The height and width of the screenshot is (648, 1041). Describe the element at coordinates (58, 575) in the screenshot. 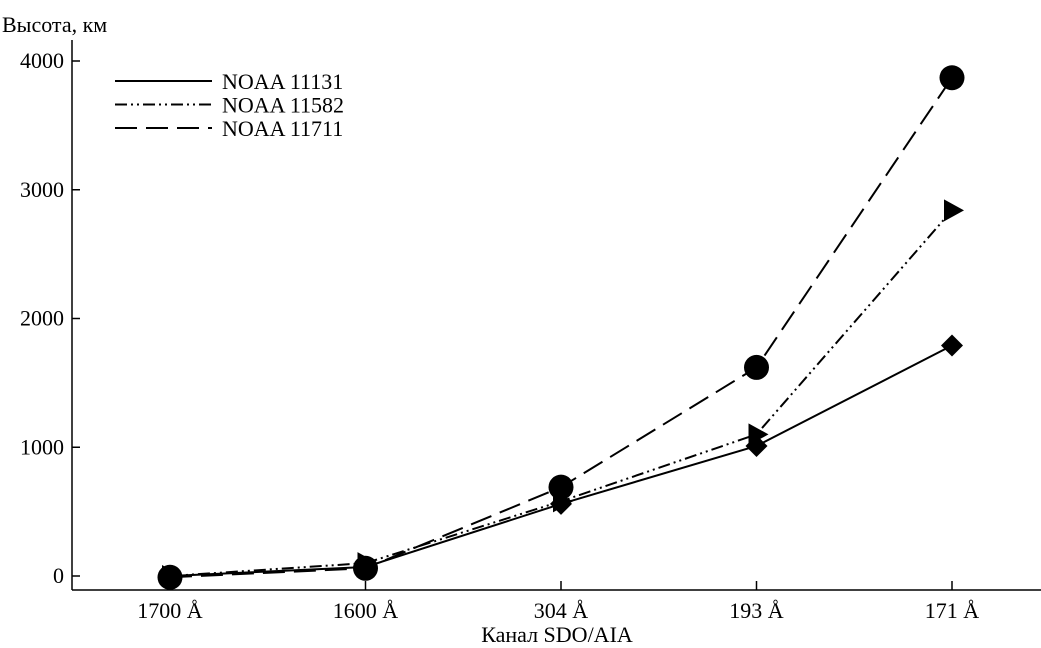

I see `y-tick-label: 0` at that location.